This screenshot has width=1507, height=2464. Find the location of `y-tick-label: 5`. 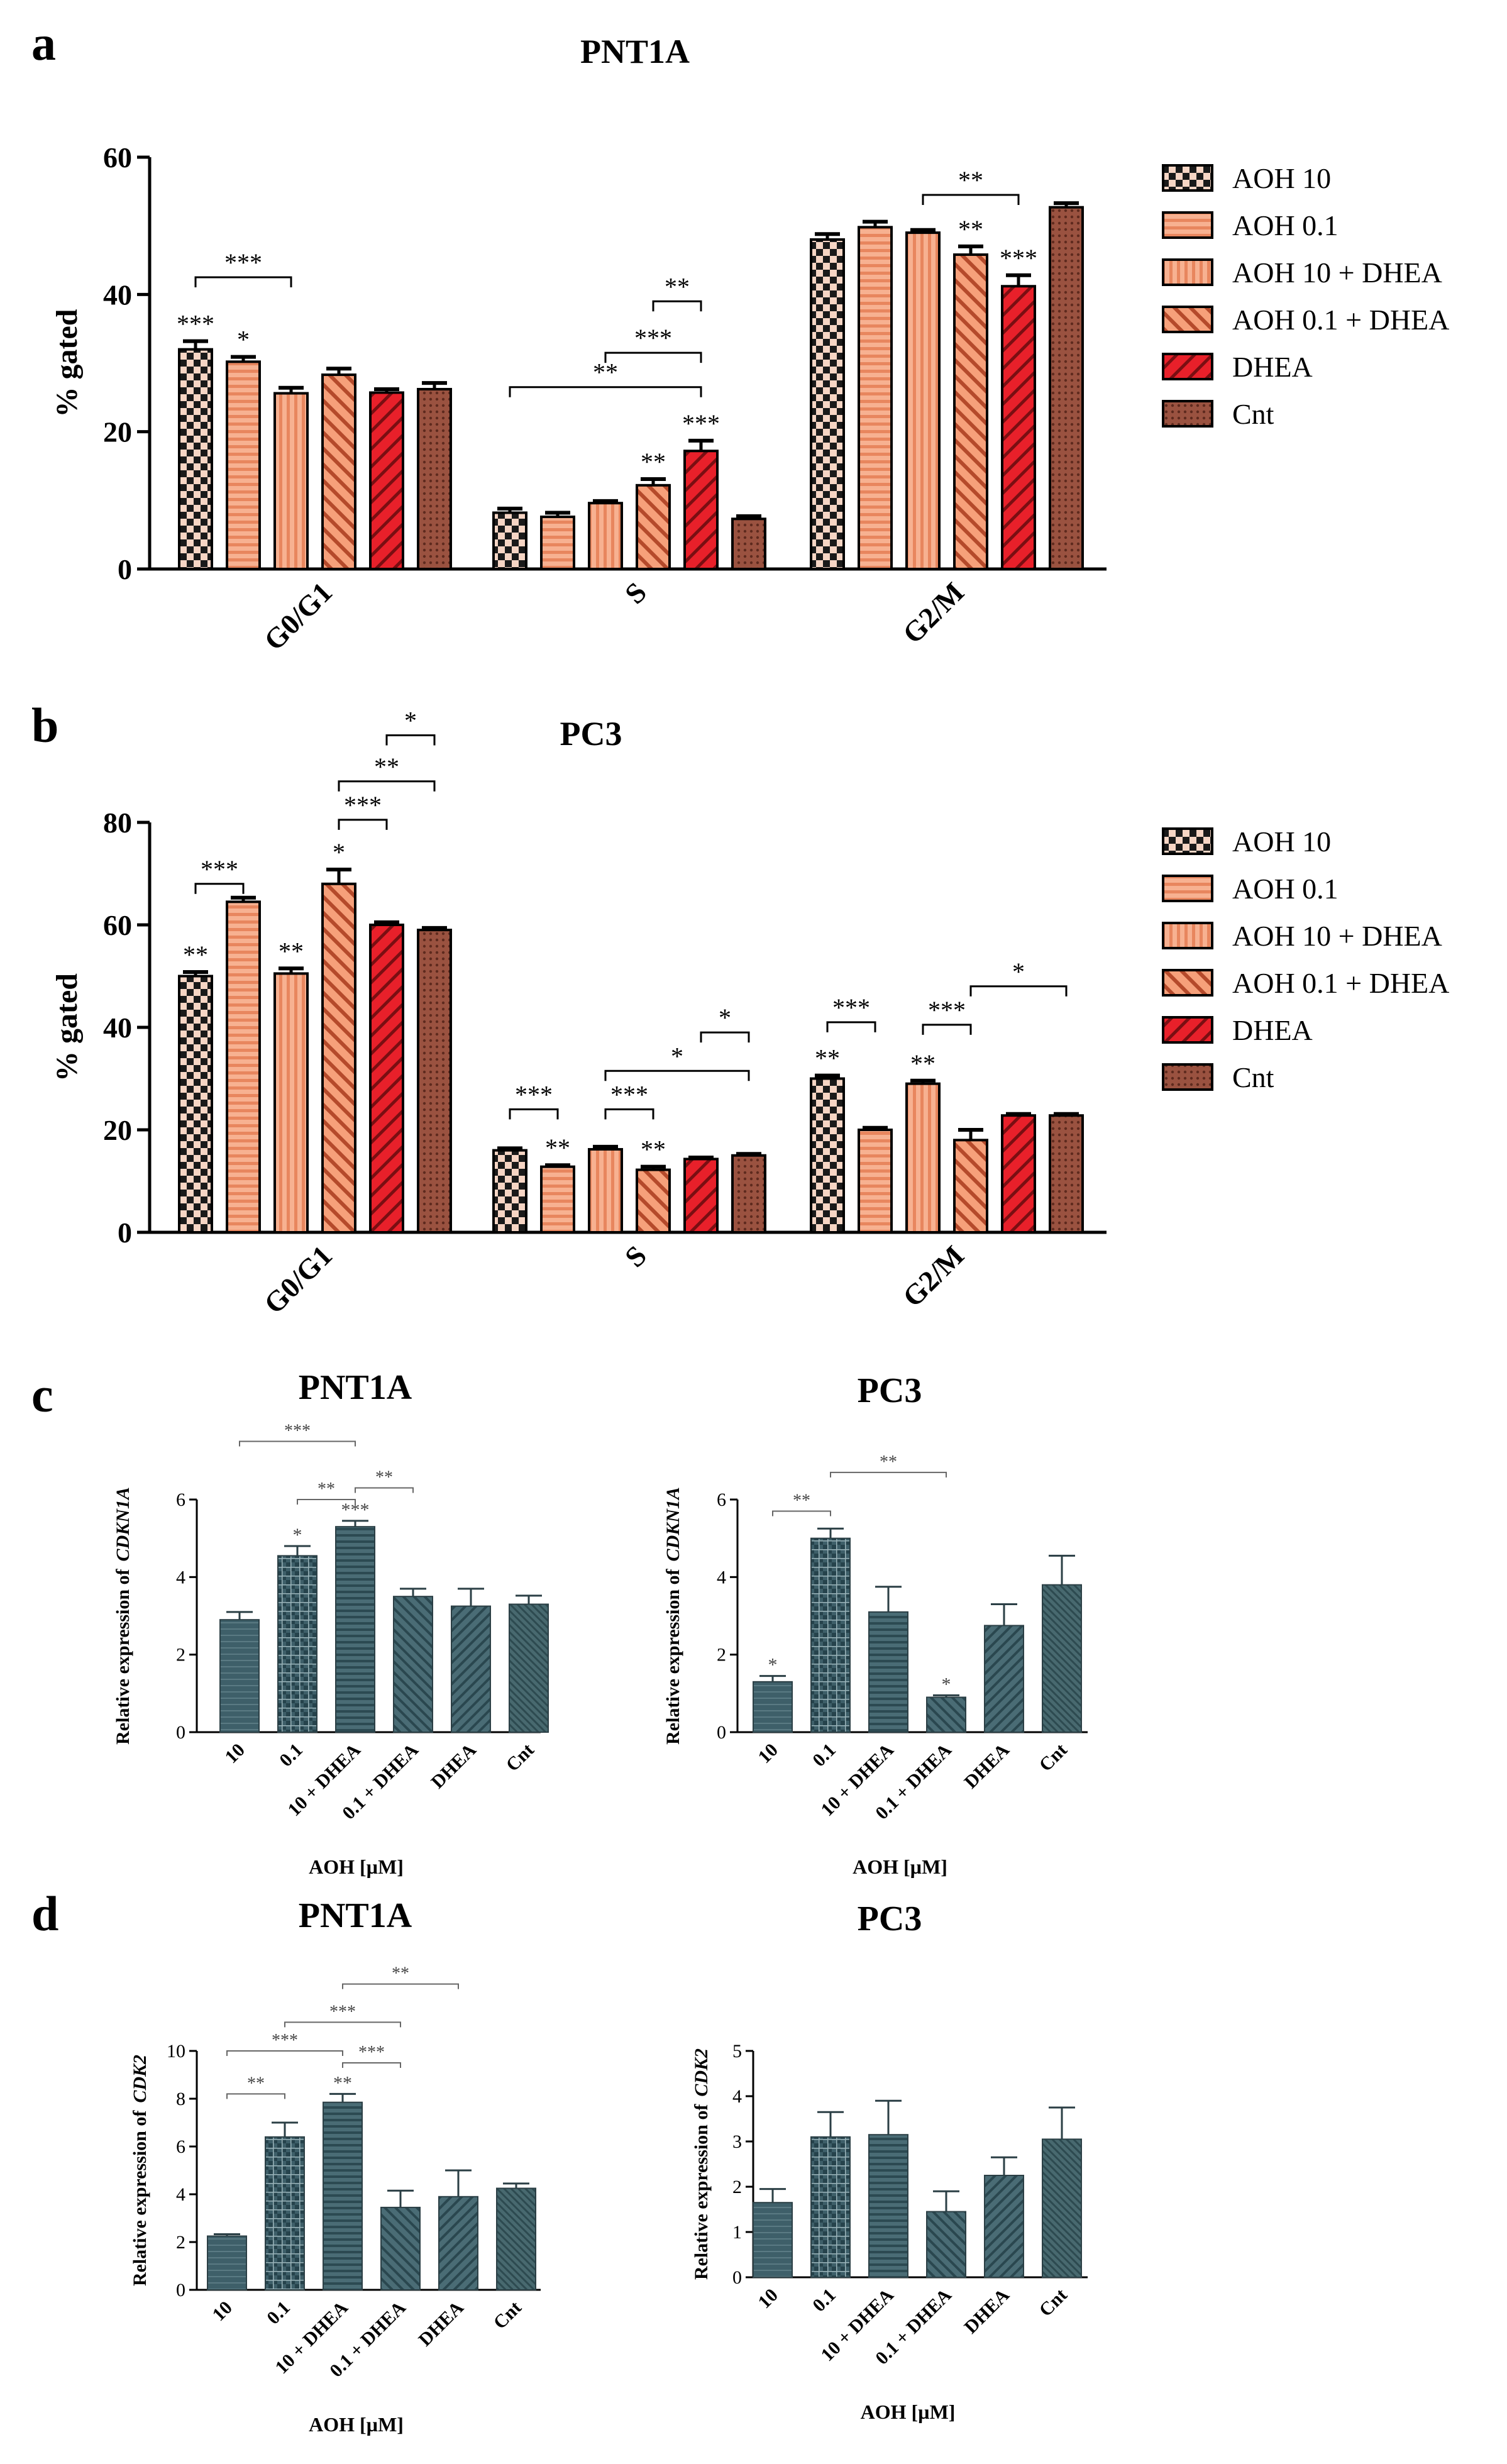

y-tick-label: 5 is located at coordinates (737, 2051).